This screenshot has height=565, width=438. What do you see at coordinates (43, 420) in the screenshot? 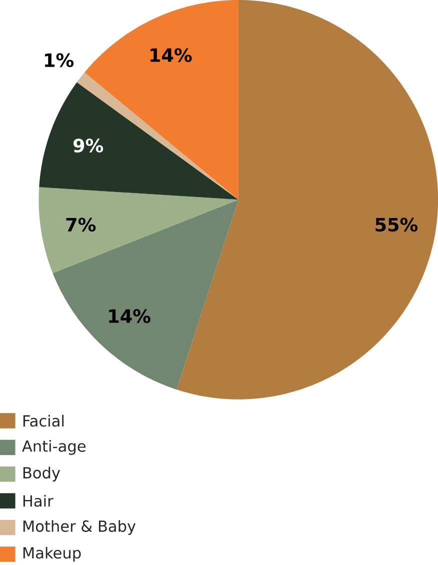
I see `legend-label: Facial` at bounding box center [43, 420].